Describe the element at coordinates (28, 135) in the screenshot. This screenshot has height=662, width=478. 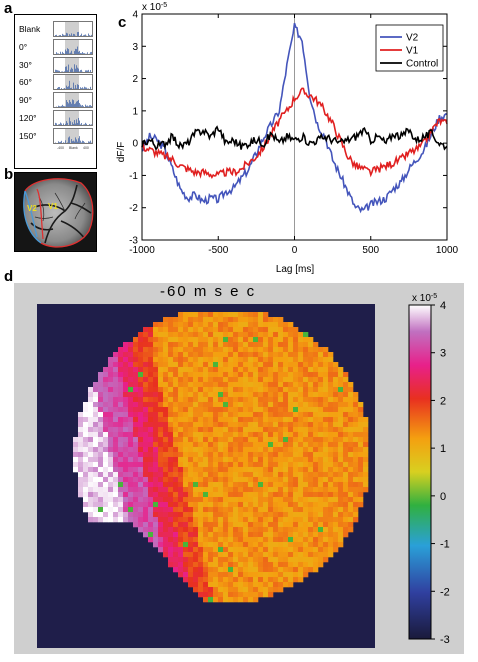
I see `condition-label: 150°` at that location.